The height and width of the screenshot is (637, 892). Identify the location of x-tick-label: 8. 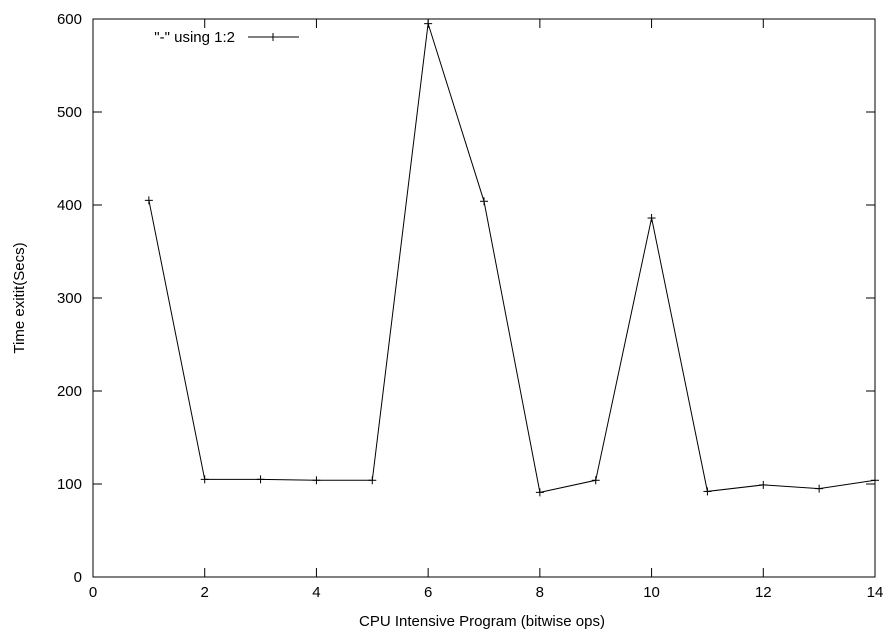
(540, 592).